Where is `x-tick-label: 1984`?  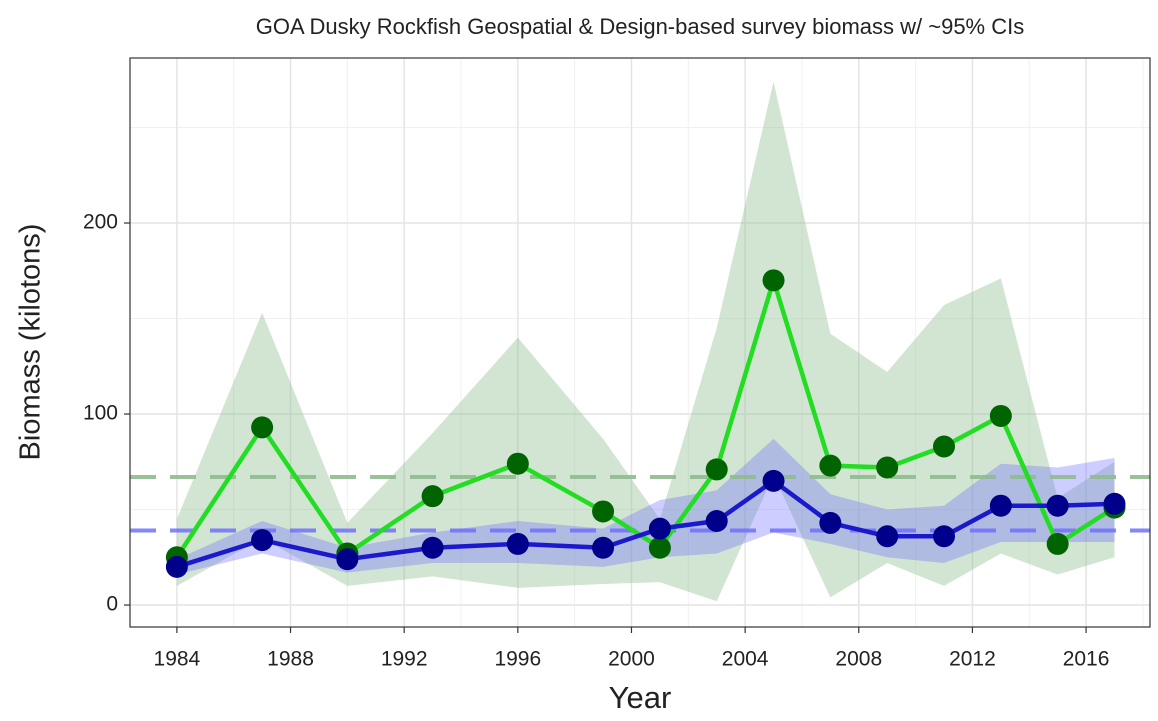
x-tick-label: 1984 is located at coordinates (177, 659).